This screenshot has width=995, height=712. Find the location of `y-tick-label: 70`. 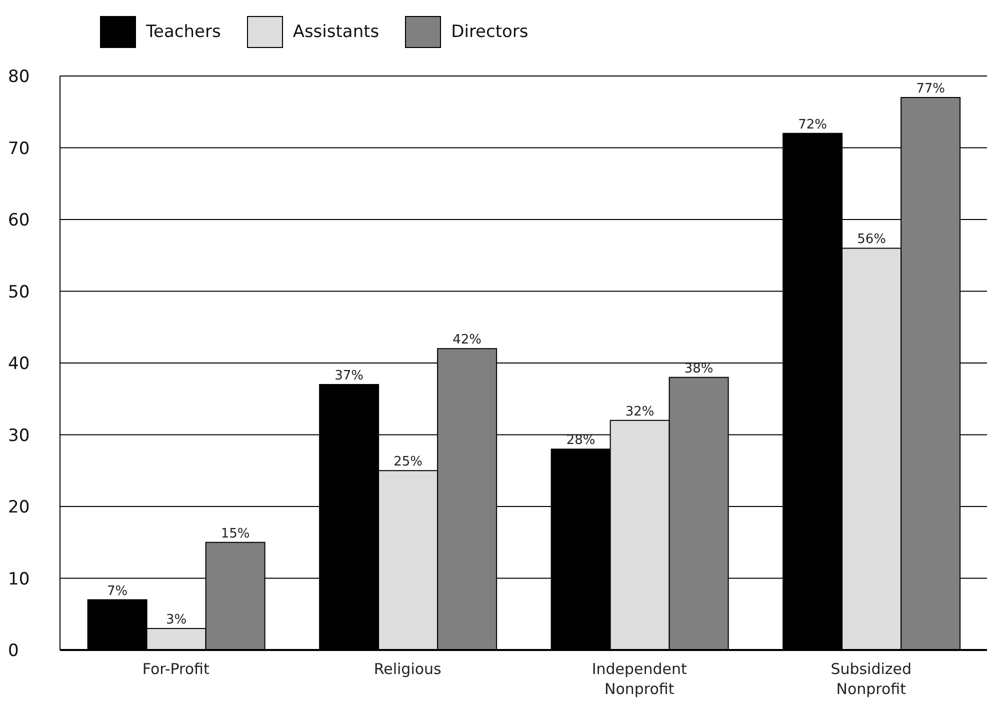

y-tick-label: 70 is located at coordinates (19, 148).